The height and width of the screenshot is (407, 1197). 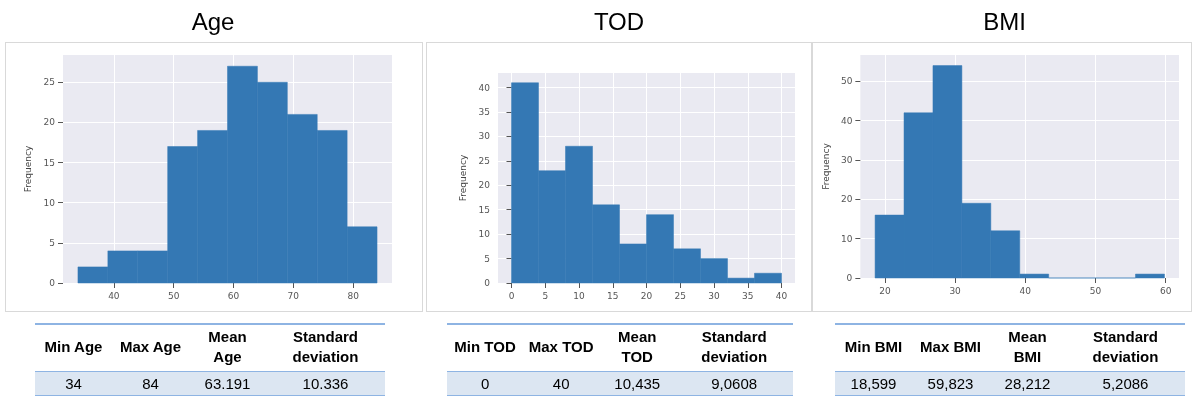 What do you see at coordinates (73, 383) in the screenshot?
I see `text: 34` at bounding box center [73, 383].